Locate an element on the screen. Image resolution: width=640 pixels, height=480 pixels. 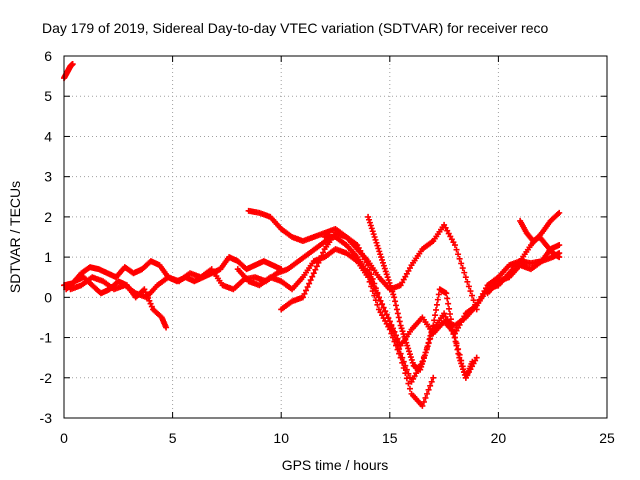
x-tick-label: 15 is located at coordinates (390, 438).